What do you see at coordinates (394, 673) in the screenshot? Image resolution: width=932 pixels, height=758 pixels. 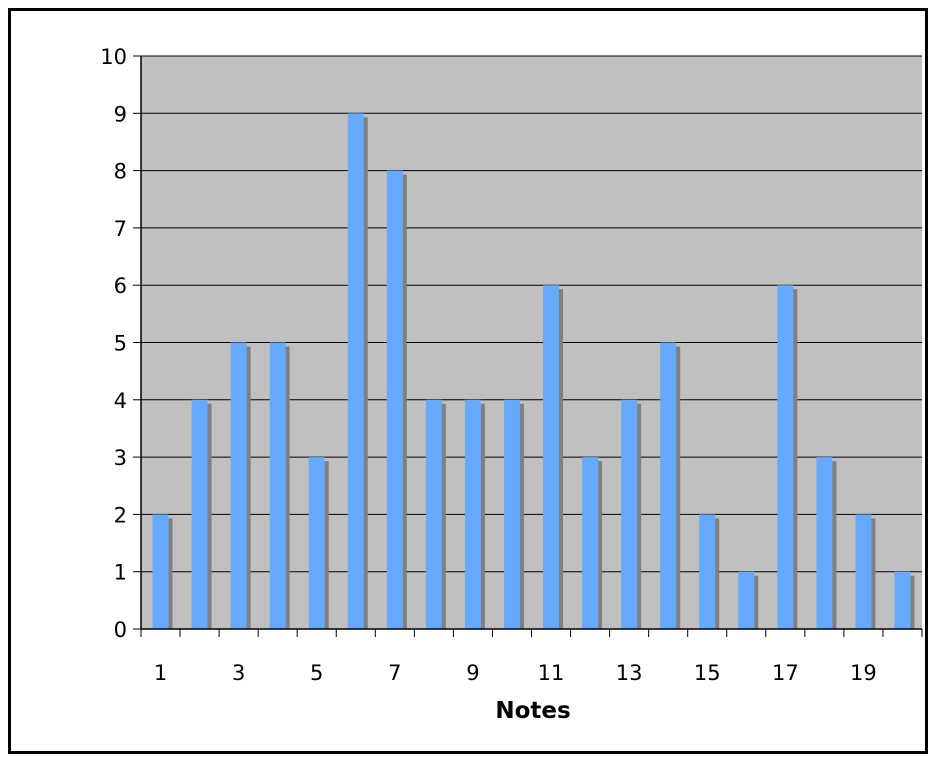 I see `x-tick-label: 7` at bounding box center [394, 673].